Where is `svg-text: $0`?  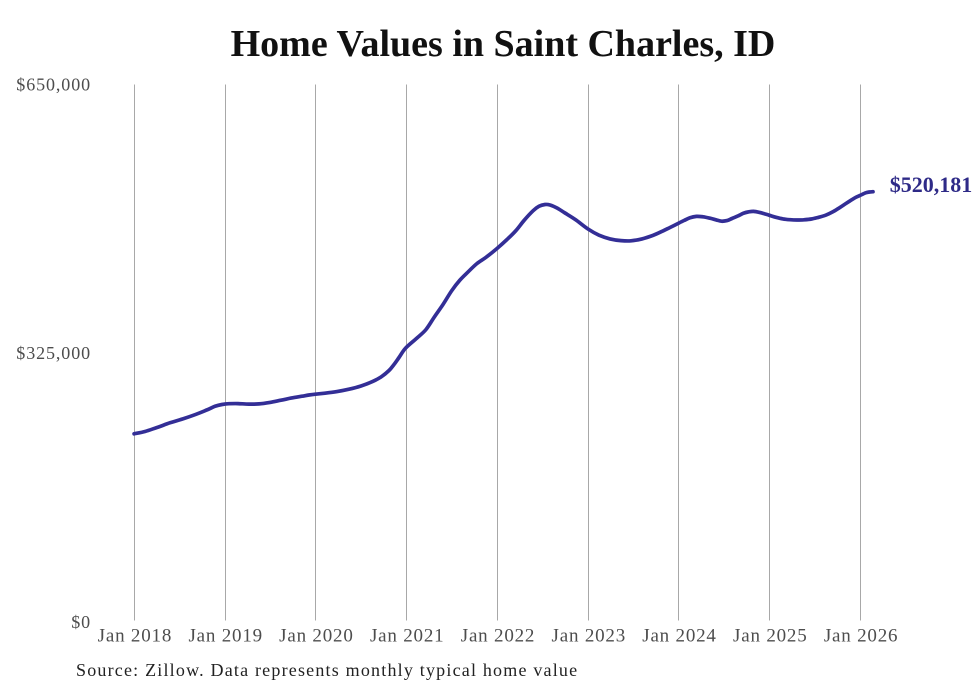 svg-text: $0 is located at coordinates (81, 622).